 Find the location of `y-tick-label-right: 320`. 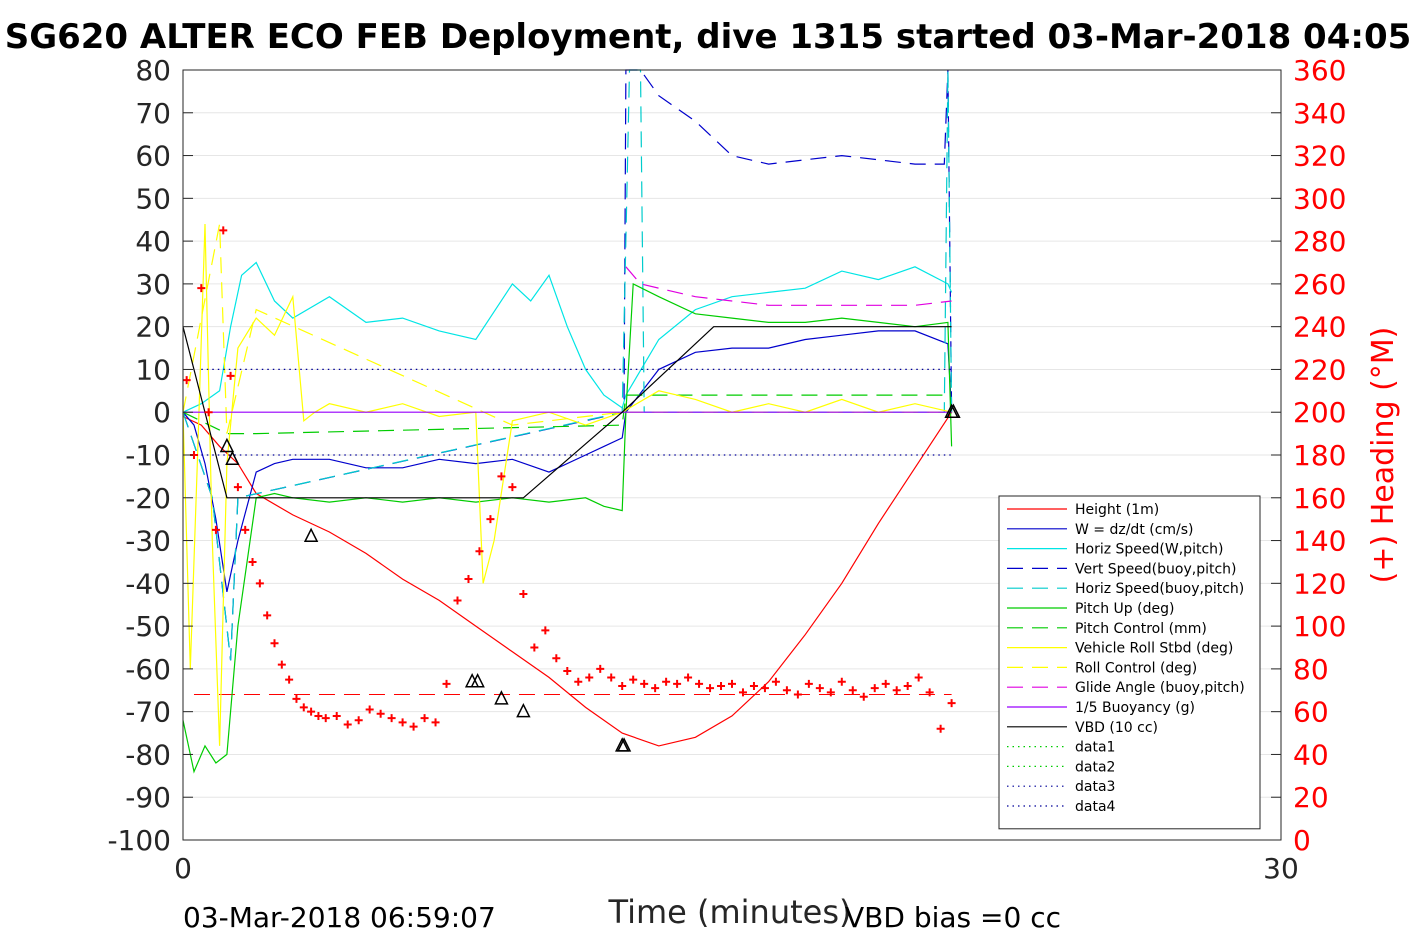

y-tick-label-right: 320 is located at coordinates (1319, 156).